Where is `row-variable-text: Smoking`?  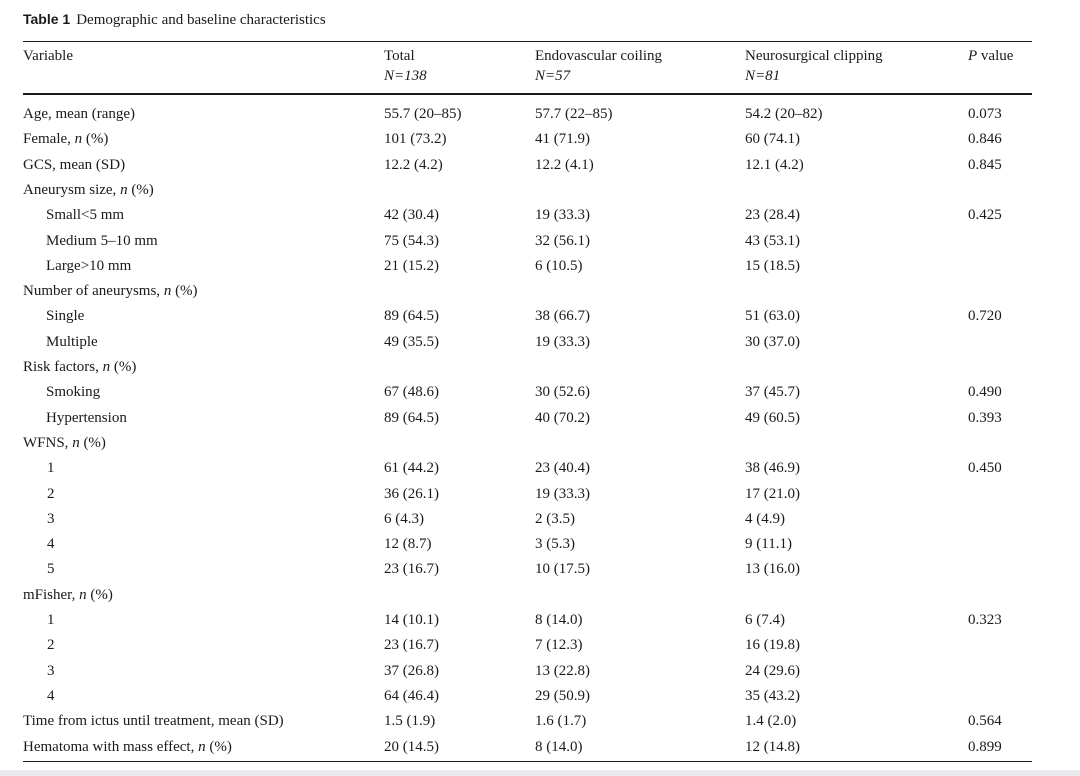
row-variable-text: Smoking is located at coordinates (73, 392).